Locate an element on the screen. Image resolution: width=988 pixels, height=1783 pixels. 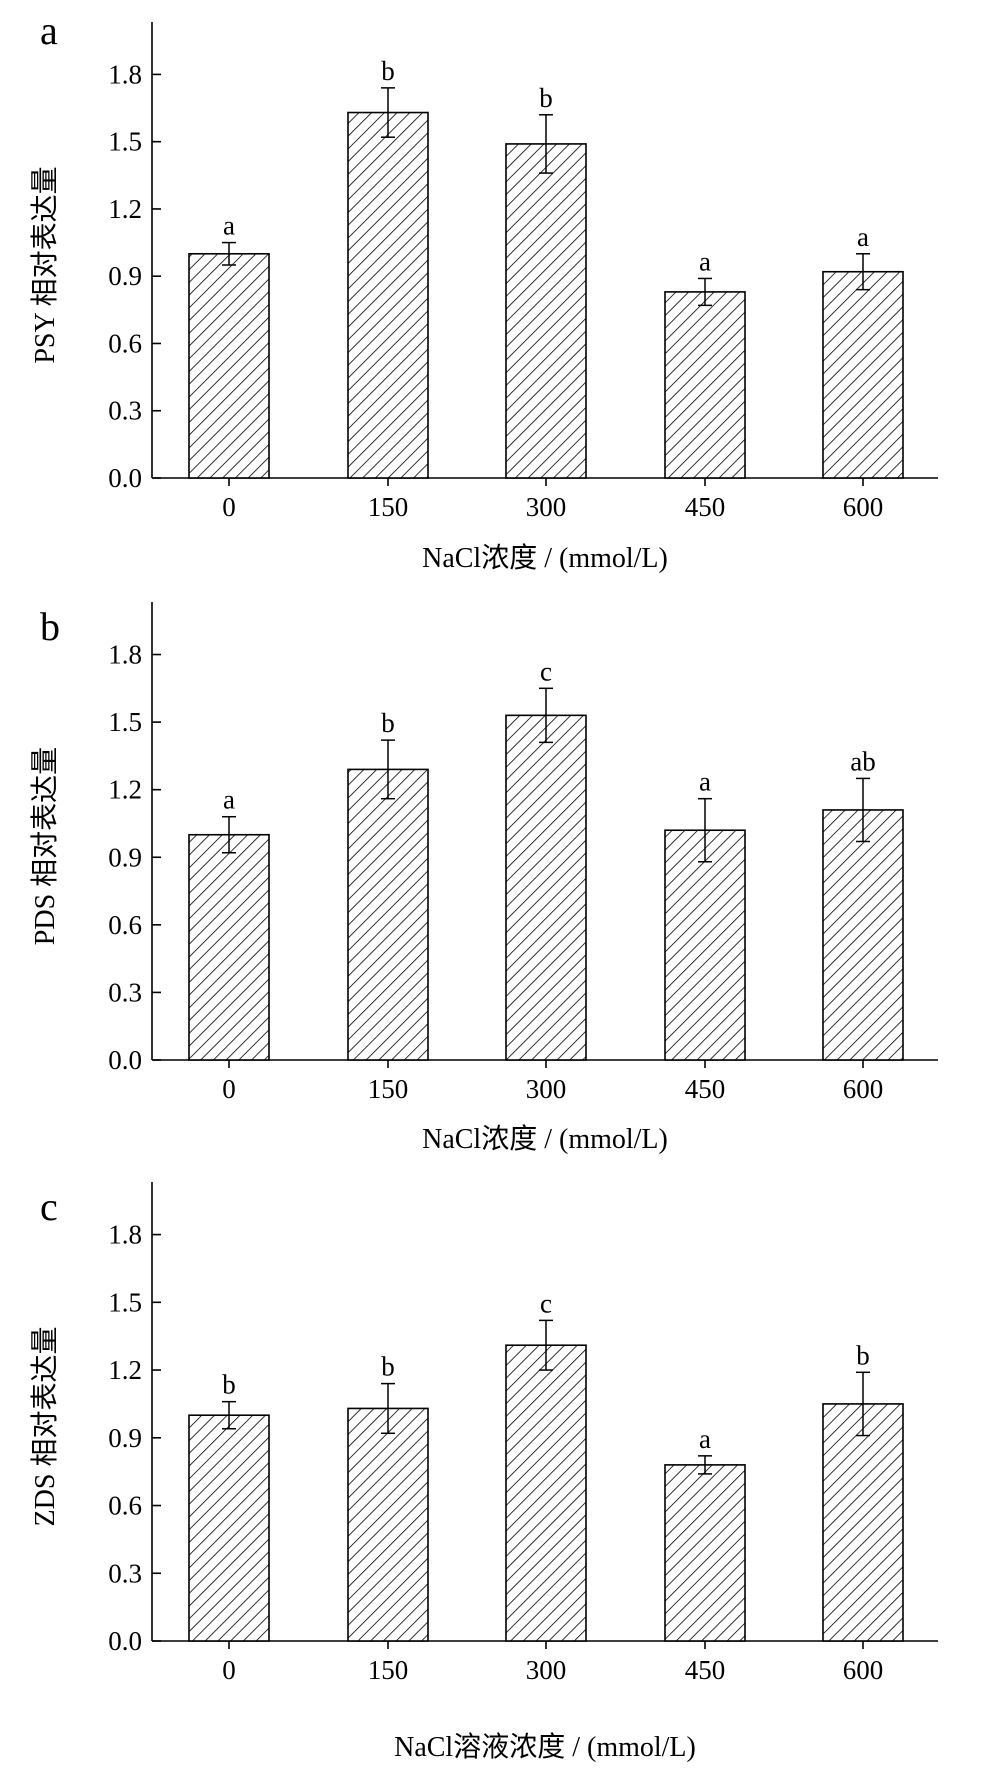
panel-letter: c is located at coordinates (49, 1206).